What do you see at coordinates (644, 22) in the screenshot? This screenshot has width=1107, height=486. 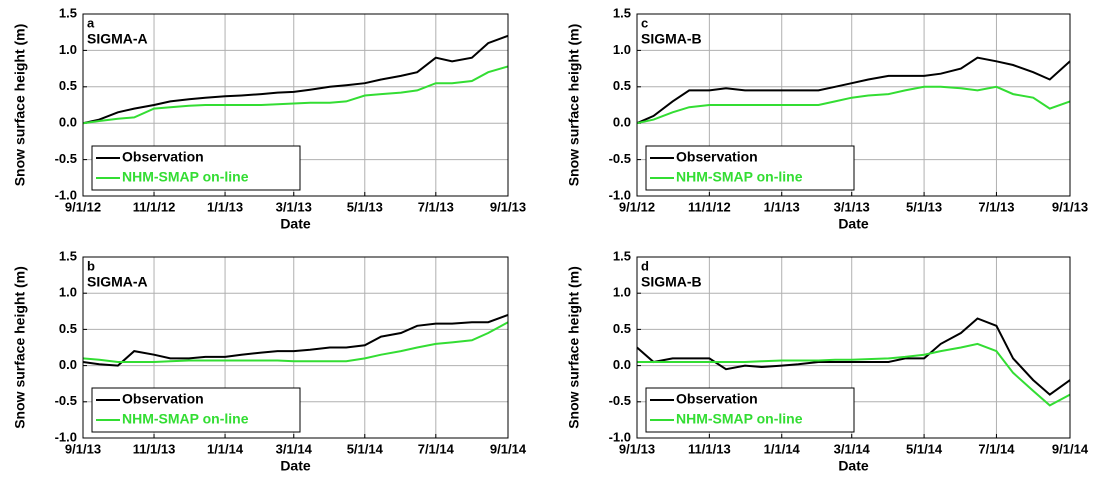 I see `panel-label: c` at bounding box center [644, 22].